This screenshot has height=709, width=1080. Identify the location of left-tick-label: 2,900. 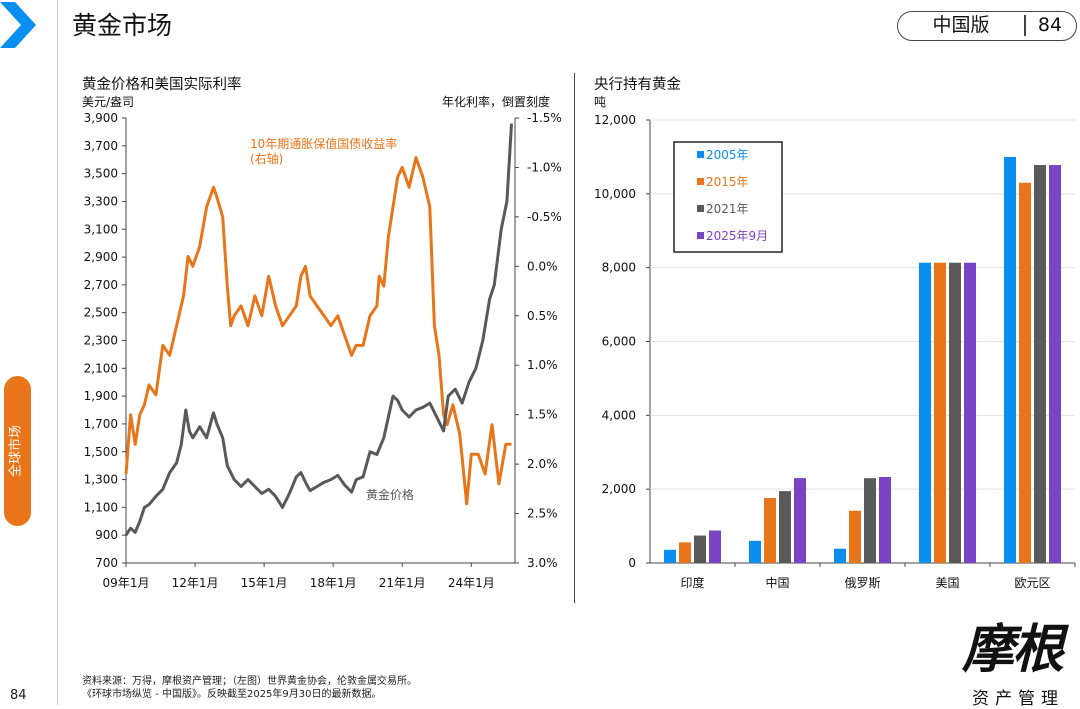
(101, 257).